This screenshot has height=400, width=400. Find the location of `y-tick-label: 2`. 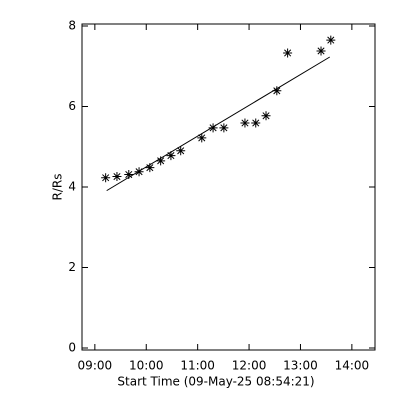

y-tick-label: 2 is located at coordinates (72, 267).